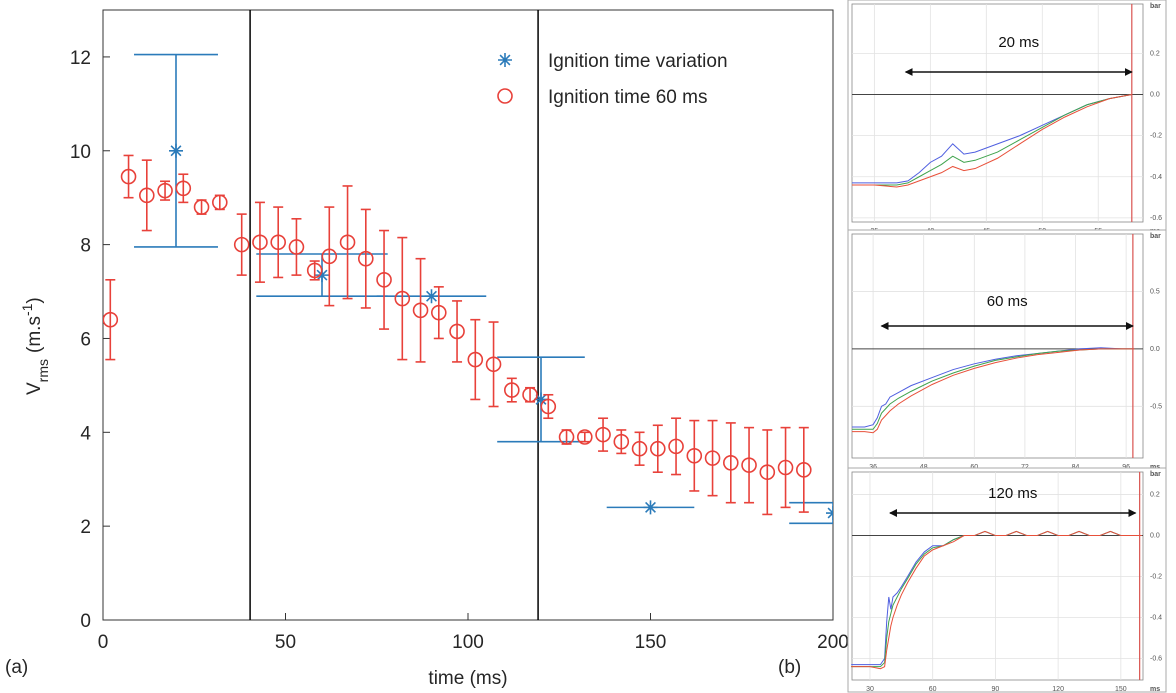 This screenshot has width=1176, height=693. What do you see at coordinates (80, 152) in the screenshot?
I see `y-tick-label: 10` at bounding box center [80, 152].